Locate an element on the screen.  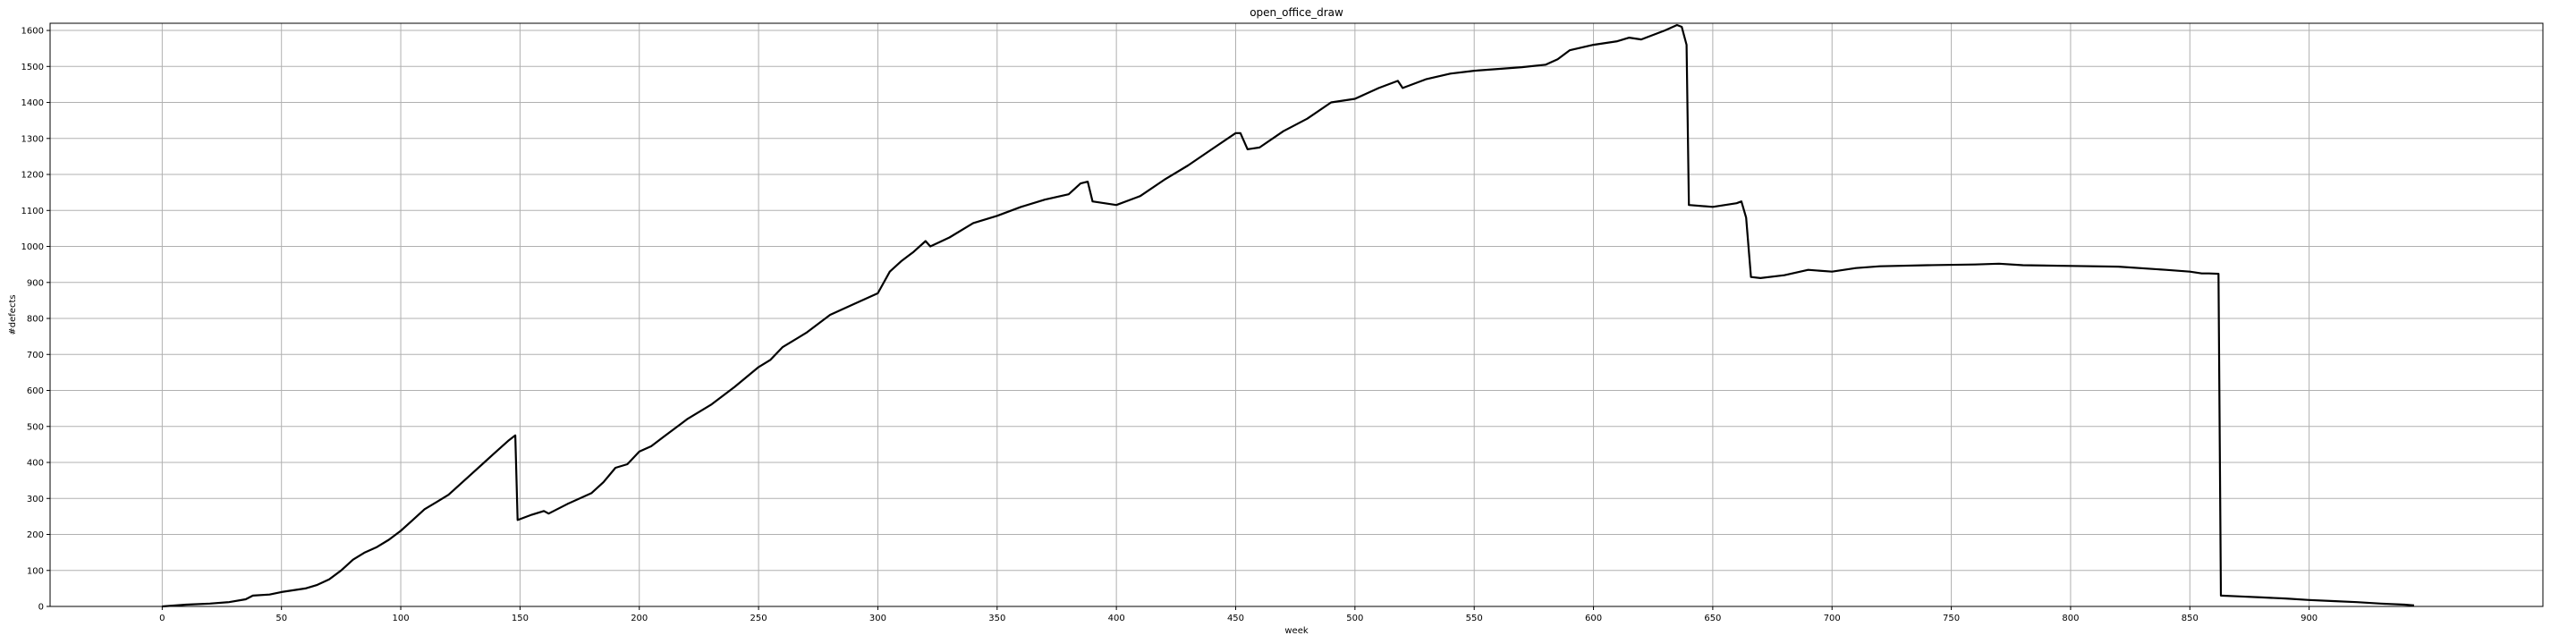
x-tick-label: 0 is located at coordinates (162, 618).